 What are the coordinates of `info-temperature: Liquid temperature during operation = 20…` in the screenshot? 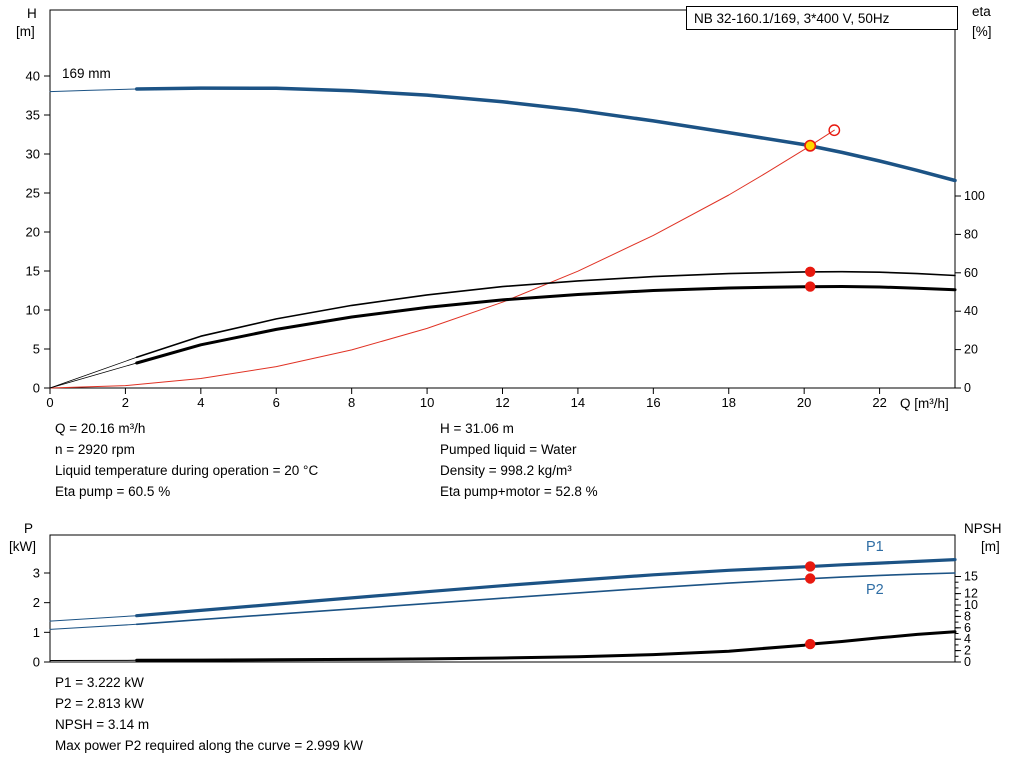 It's located at (187, 470).